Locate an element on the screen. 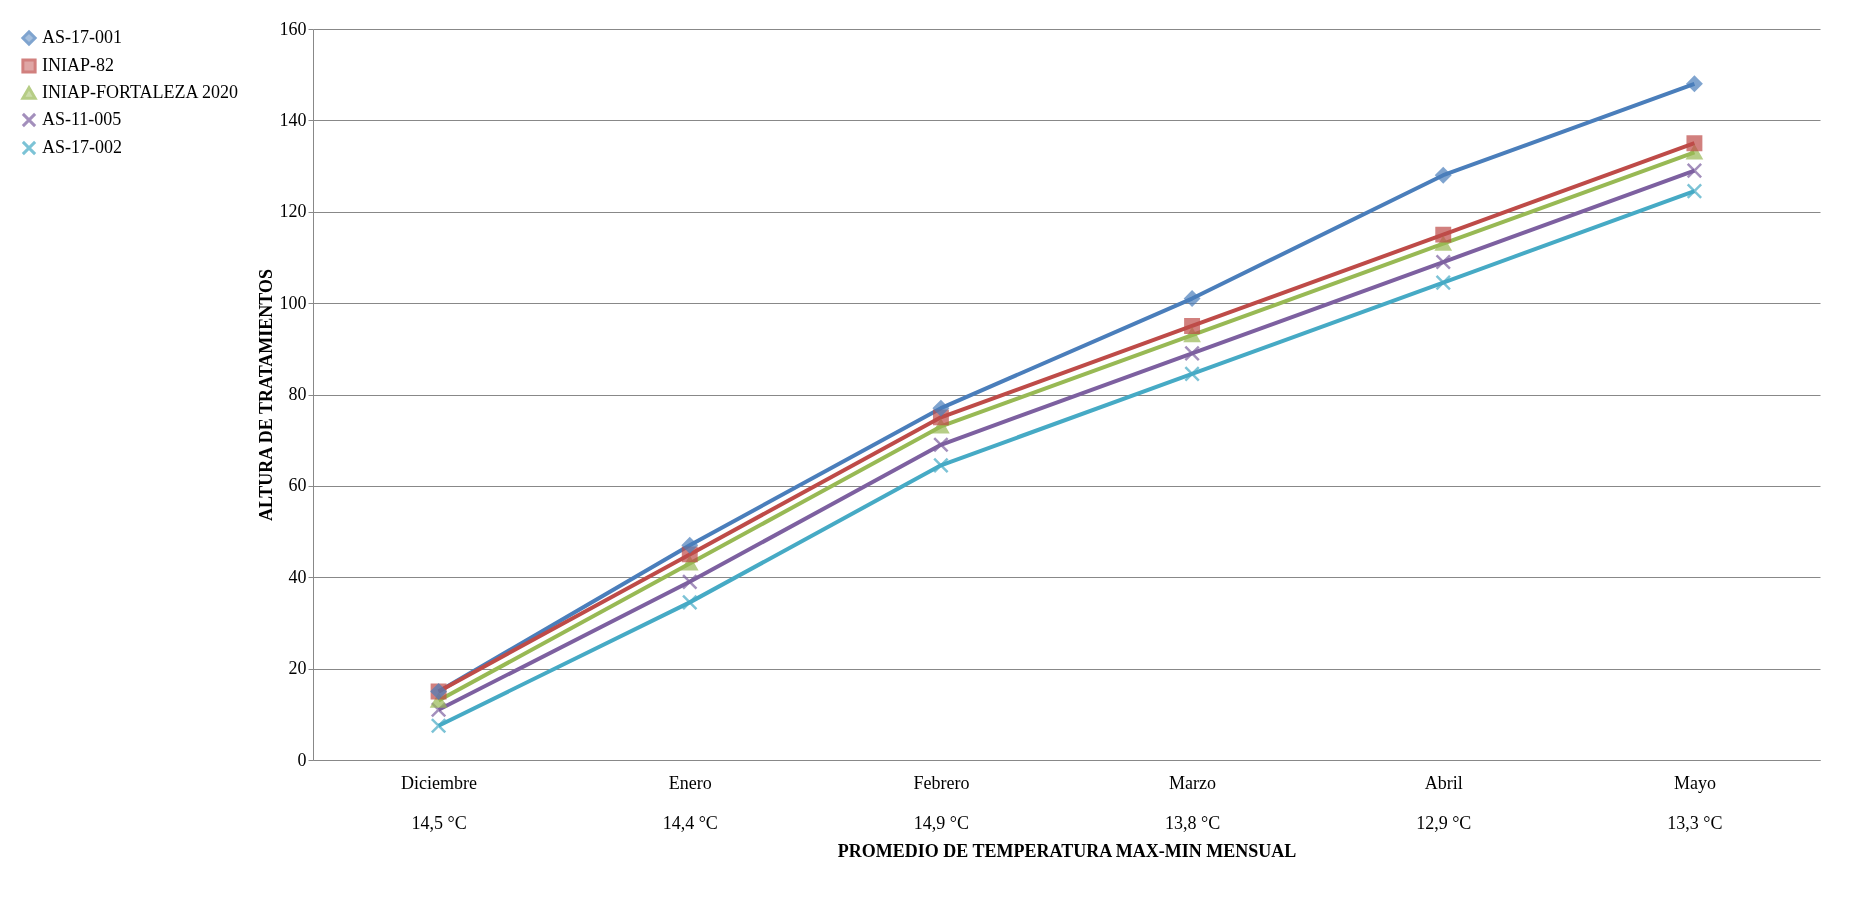  legend-label: AS-17-002 is located at coordinates (82, 147).